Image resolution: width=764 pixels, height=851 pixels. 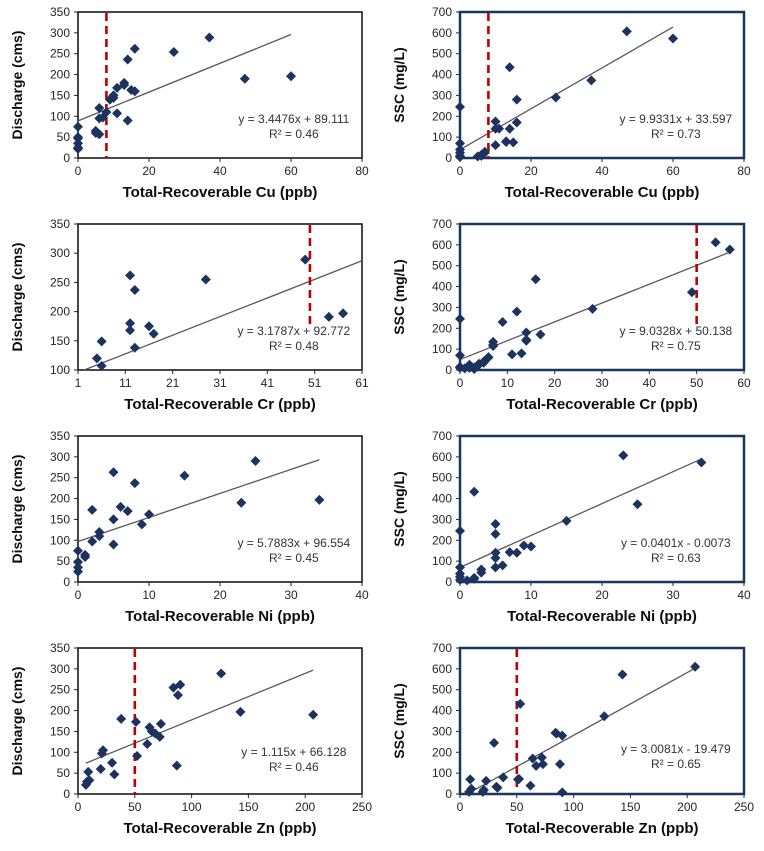 What do you see at coordinates (676, 558) in the screenshot?
I see `svg-text: R² = 0.63` at bounding box center [676, 558].